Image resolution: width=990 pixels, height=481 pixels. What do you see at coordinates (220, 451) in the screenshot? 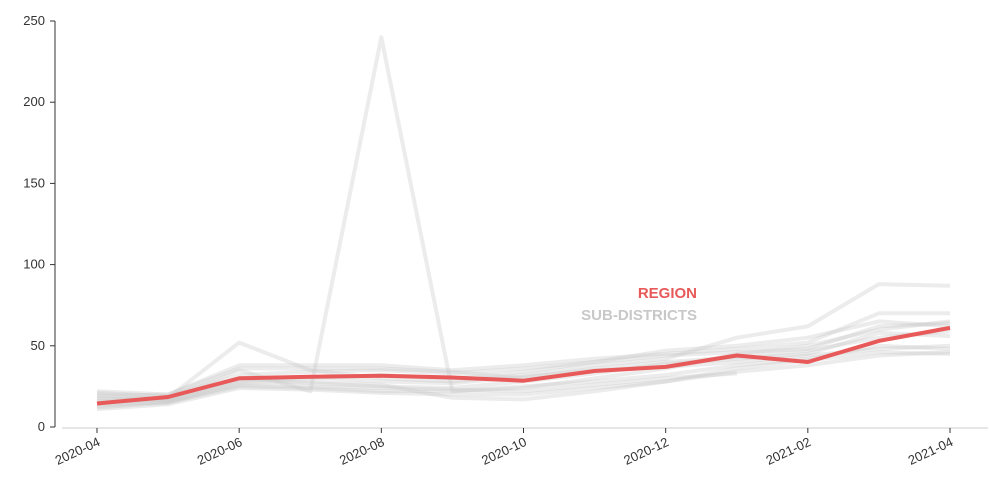
I see `x-tick-label: 2020-06` at bounding box center [220, 451].